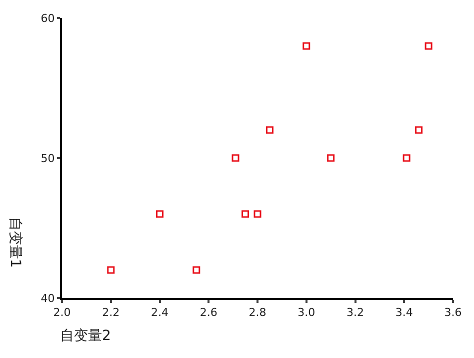 This screenshot has width=474, height=358. What do you see at coordinates (355, 313) in the screenshot?
I see `x-tick-label: 3.2` at bounding box center [355, 313].